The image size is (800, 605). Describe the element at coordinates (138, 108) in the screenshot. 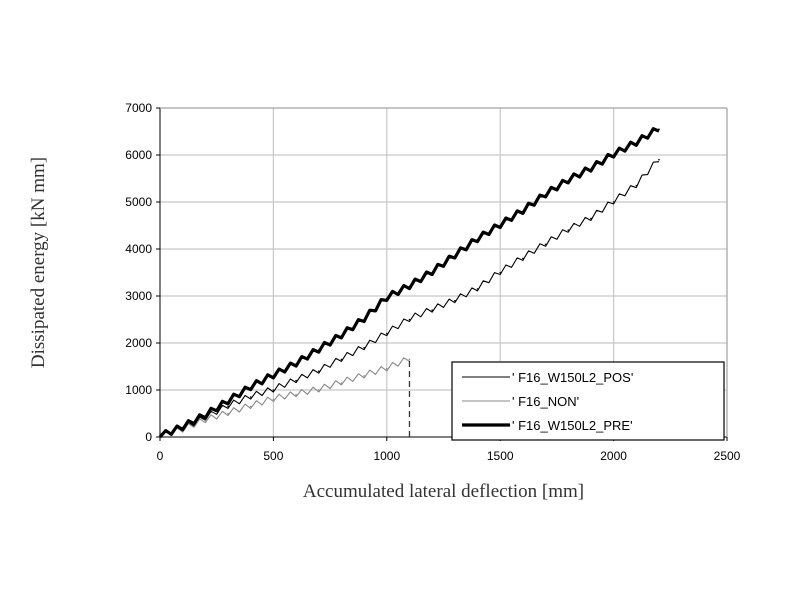

I see `y-tick-label: 7000` at that location.